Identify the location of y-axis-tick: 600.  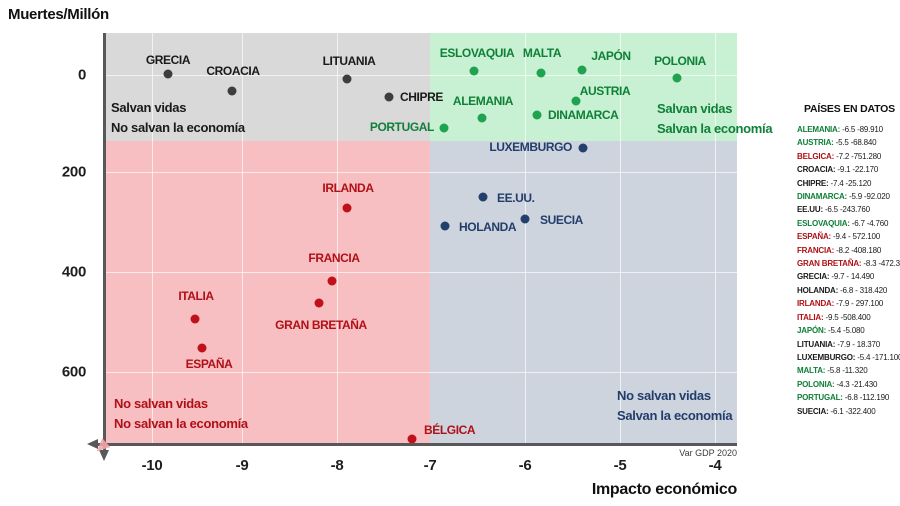
(73, 372).